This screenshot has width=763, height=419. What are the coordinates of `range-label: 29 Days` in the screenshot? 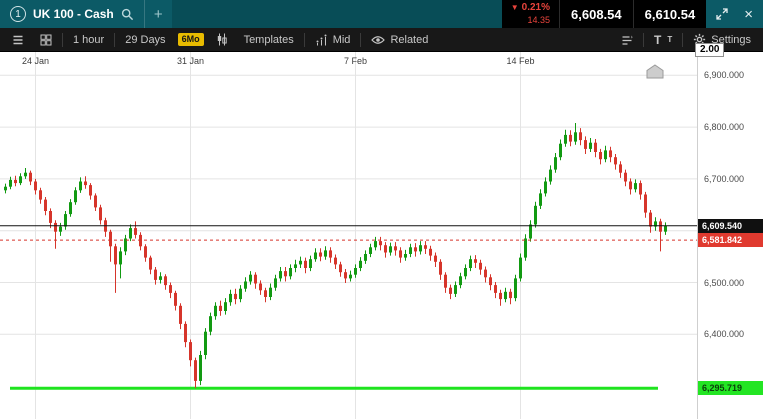 It's located at (145, 39).